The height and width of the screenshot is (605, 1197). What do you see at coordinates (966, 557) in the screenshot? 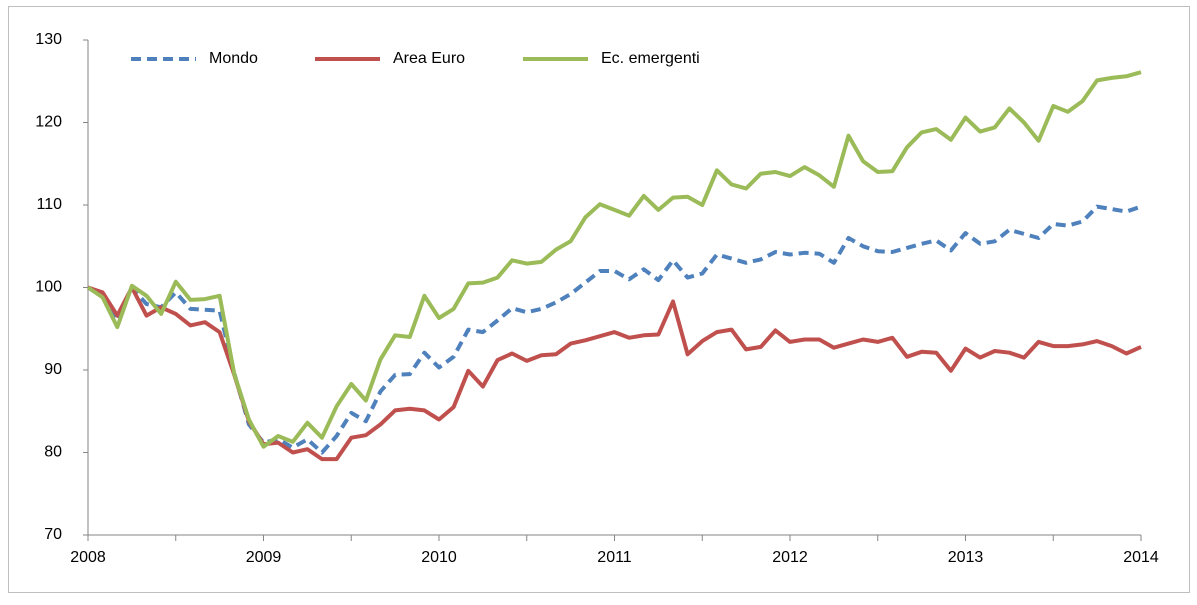
I see `x-tick-label: 2013` at bounding box center [966, 557].